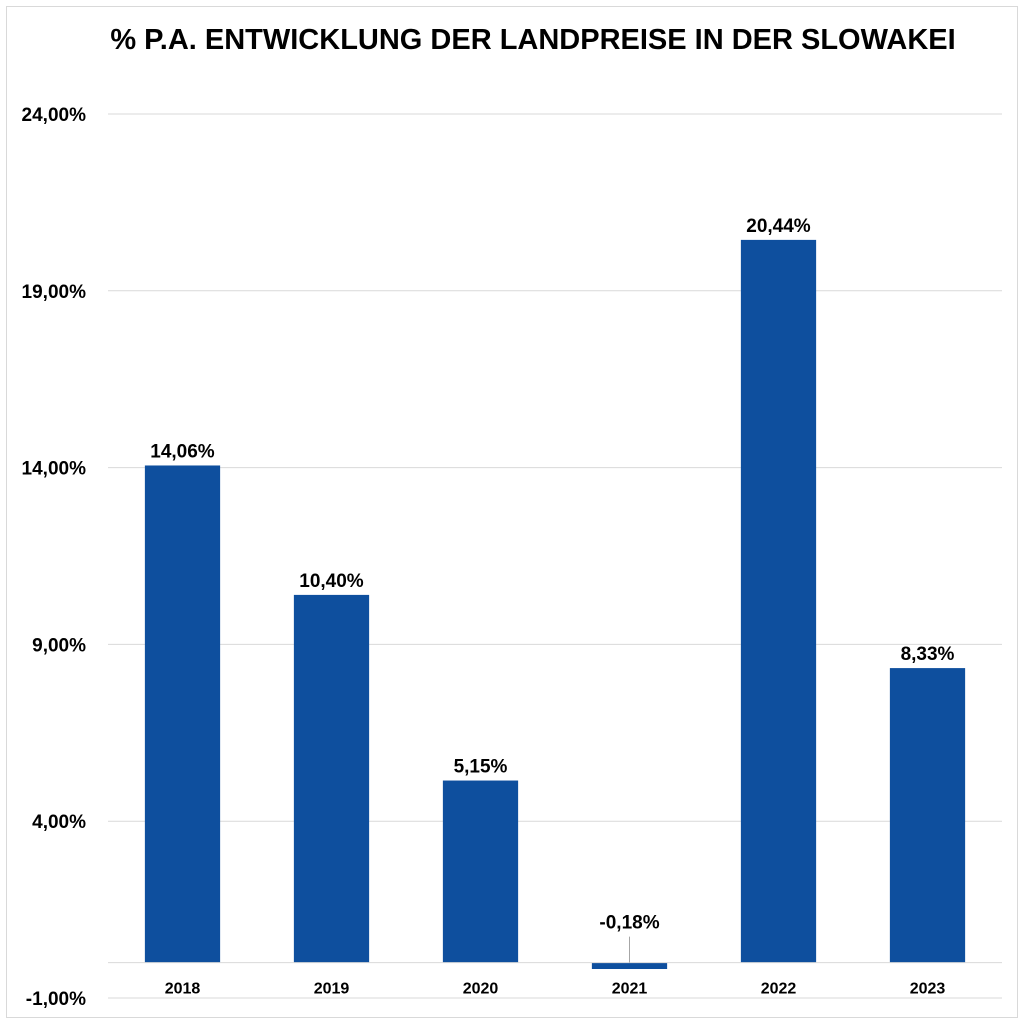 This screenshot has height=1024, width=1024. Describe the element at coordinates (54, 115) in the screenshot. I see `y-tick-label: 24,00%` at that location.